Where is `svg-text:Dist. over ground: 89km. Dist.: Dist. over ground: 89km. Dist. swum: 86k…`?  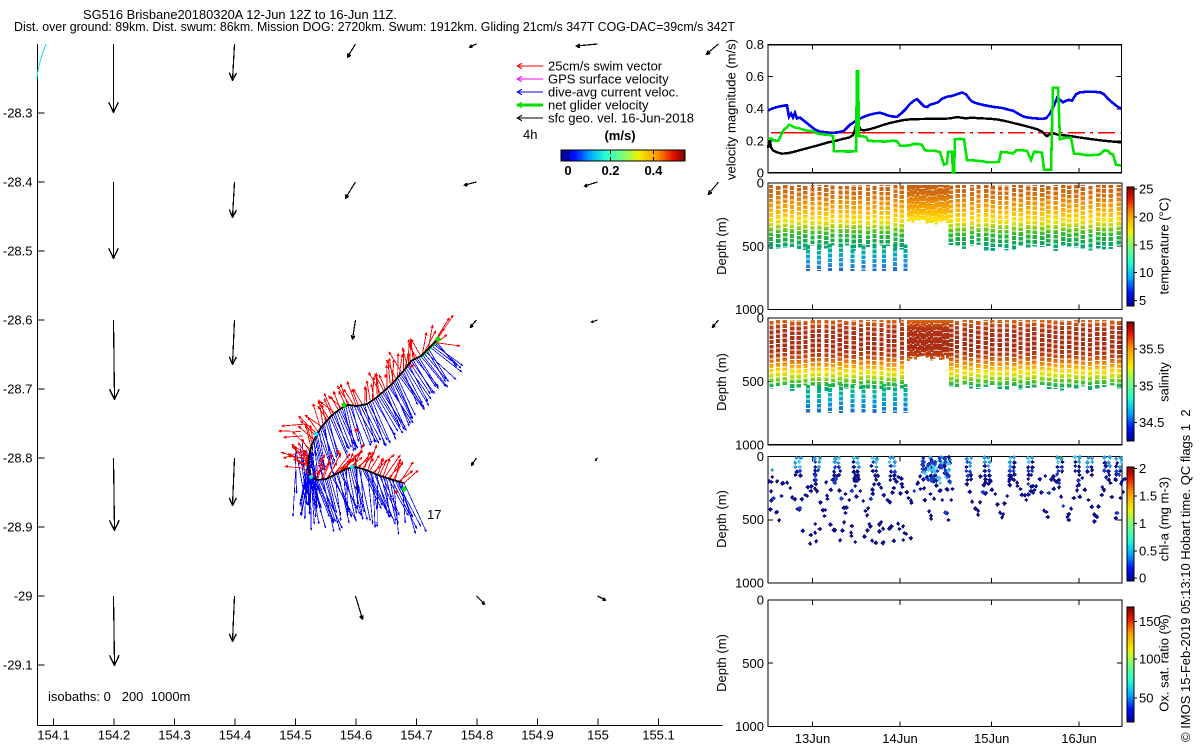
svg-text:Dist. over ground: 89km. Dist.: Dist. over ground: 89km. Dist. swum: 86k… is located at coordinates (374, 26).